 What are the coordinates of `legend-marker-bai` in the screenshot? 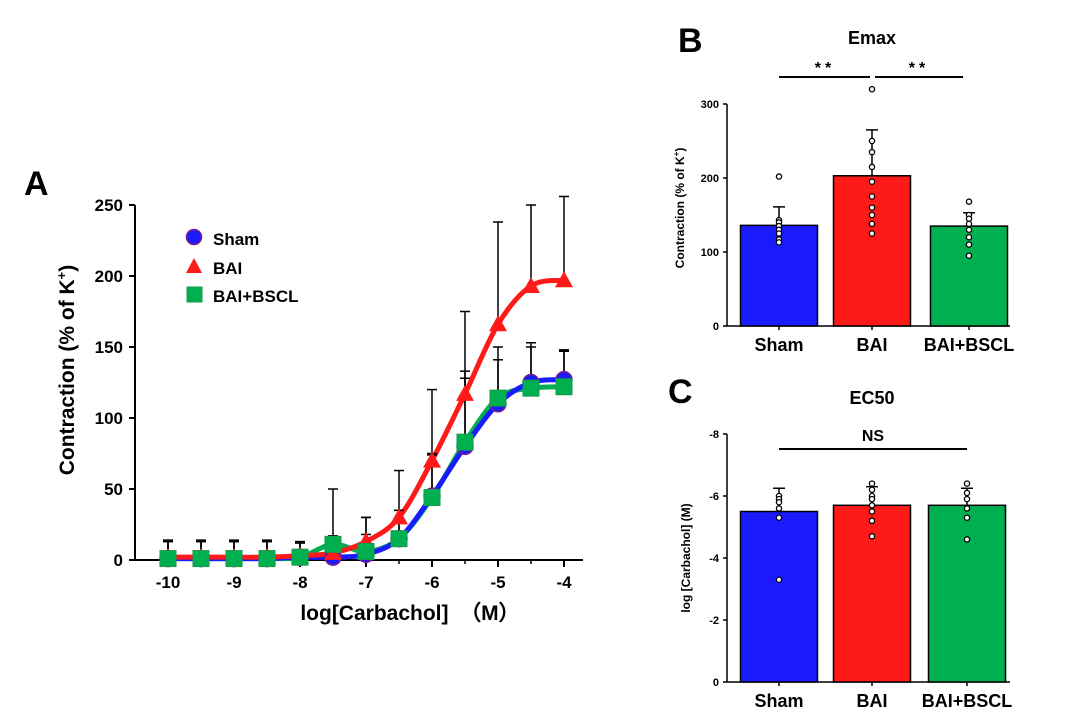 It's located at (194, 265).